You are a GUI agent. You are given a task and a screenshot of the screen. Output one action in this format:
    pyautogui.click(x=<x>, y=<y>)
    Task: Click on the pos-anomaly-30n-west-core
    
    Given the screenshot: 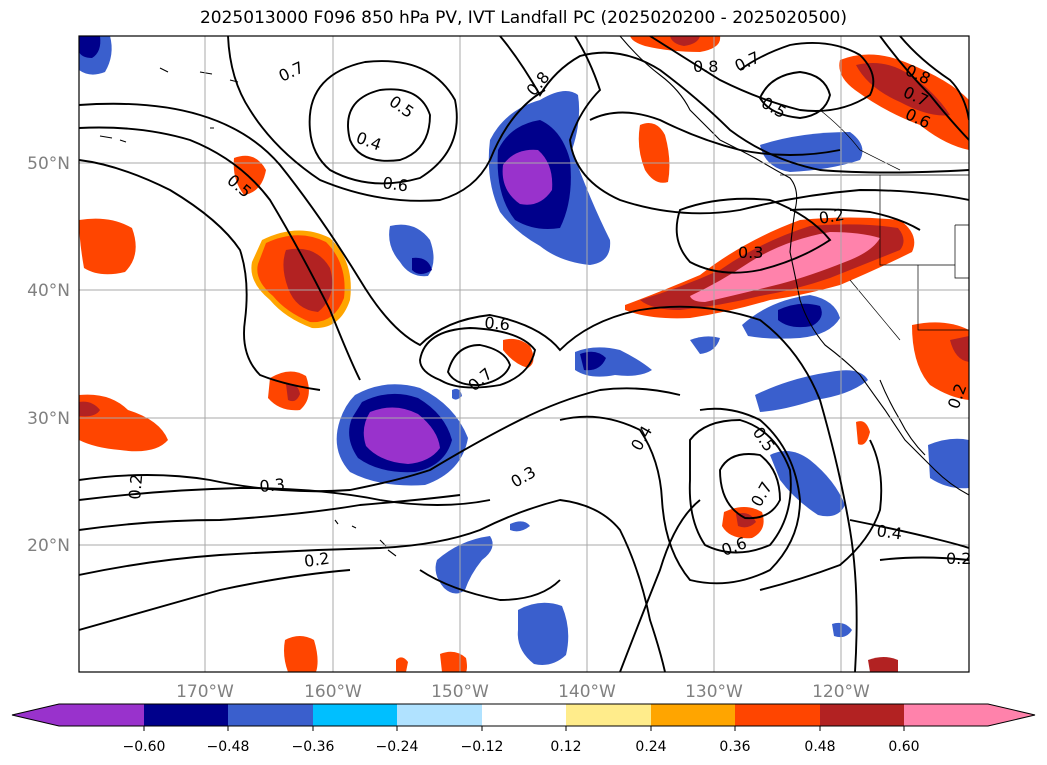 What is the action you would take?
    pyautogui.click(x=89, y=409)
    